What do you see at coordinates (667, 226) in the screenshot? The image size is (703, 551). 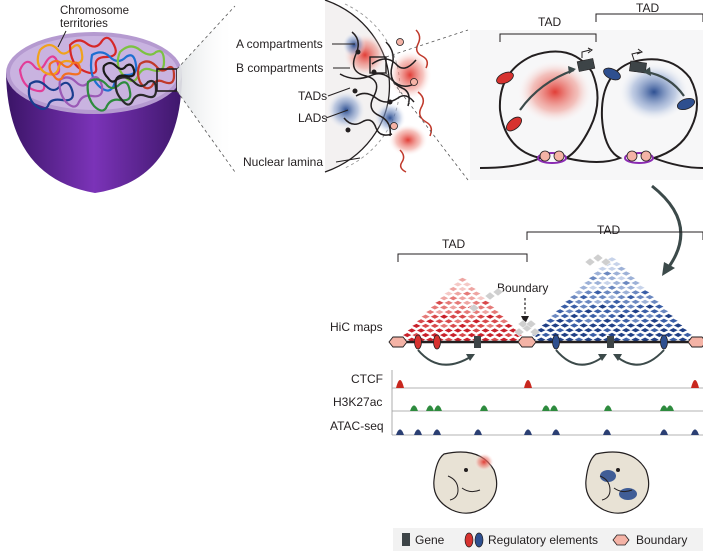 I see `flow-arrow` at bounding box center [667, 226].